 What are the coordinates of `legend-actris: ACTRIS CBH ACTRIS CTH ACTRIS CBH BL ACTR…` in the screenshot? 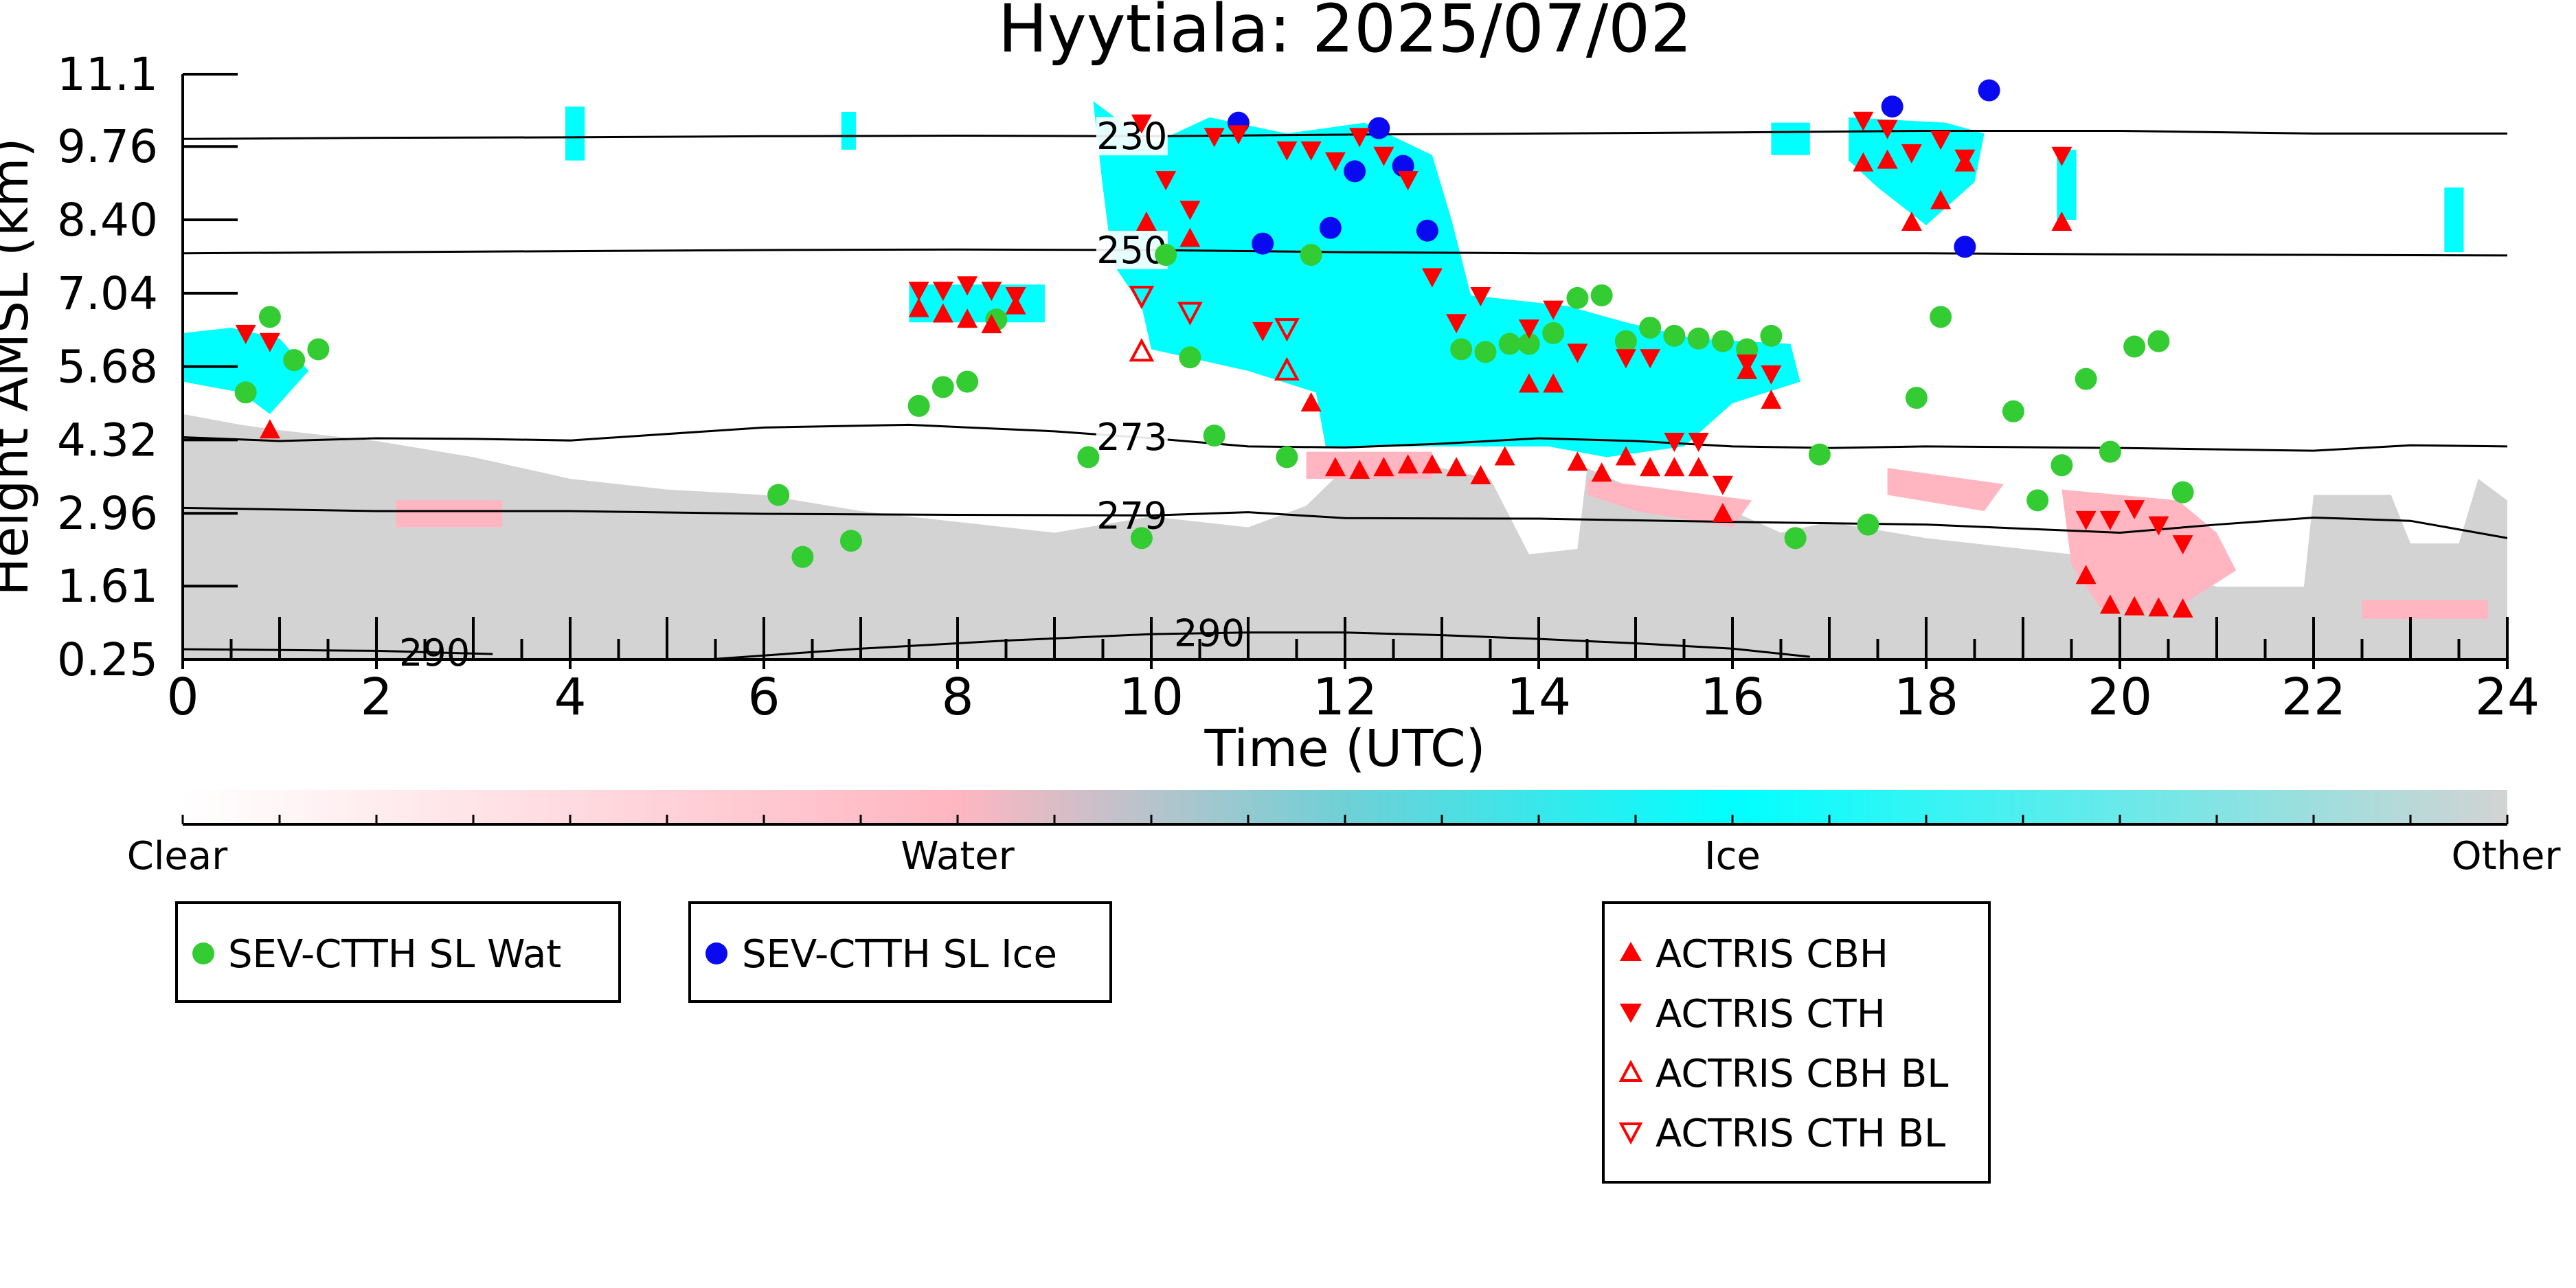 It's located at (1796, 1042).